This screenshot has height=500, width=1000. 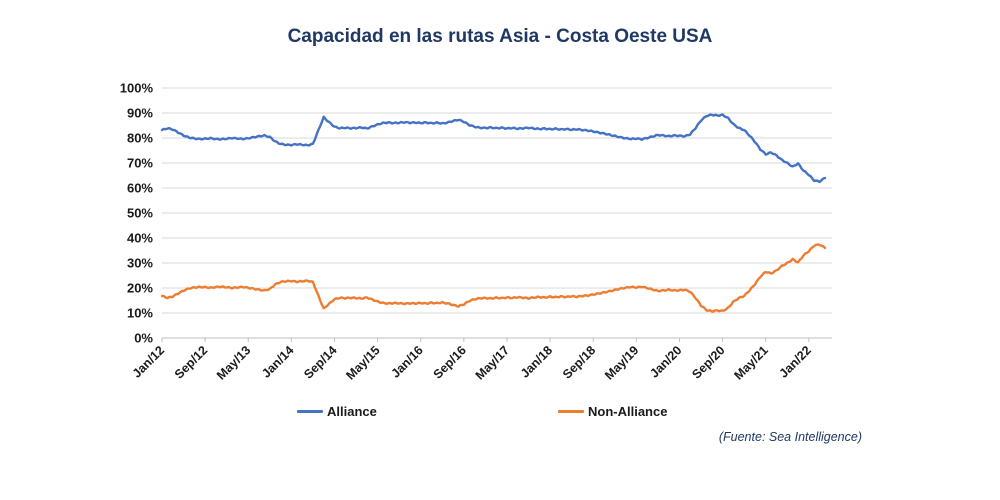 What do you see at coordinates (571, 411) in the screenshot?
I see `non-alliance-line-marker` at bounding box center [571, 411].